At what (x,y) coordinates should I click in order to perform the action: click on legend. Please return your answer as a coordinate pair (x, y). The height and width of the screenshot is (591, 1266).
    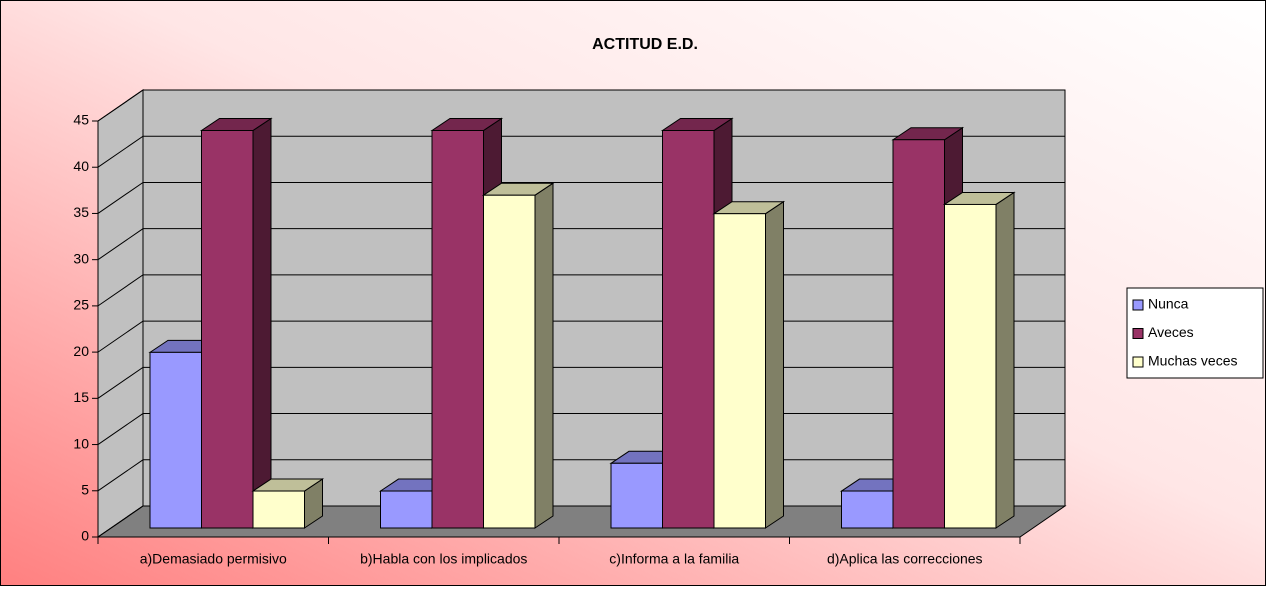
    Looking at the image, I should click on (1195, 333).